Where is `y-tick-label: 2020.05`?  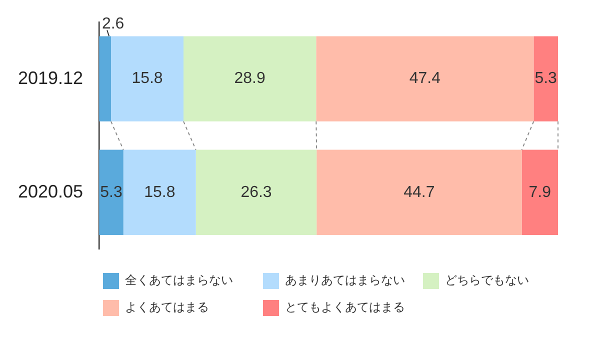 y-tick-label: 2020.05 is located at coordinates (51, 191).